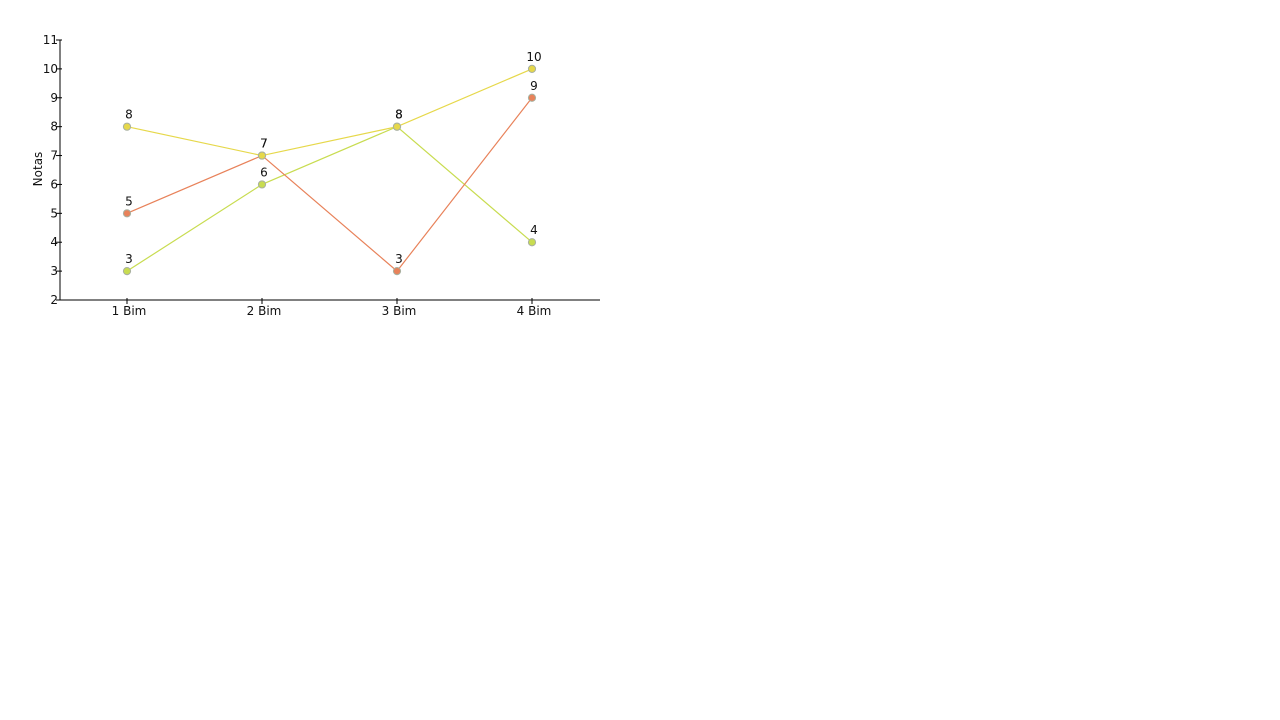  I want to click on y-tick-label: 11, so click(50, 40).